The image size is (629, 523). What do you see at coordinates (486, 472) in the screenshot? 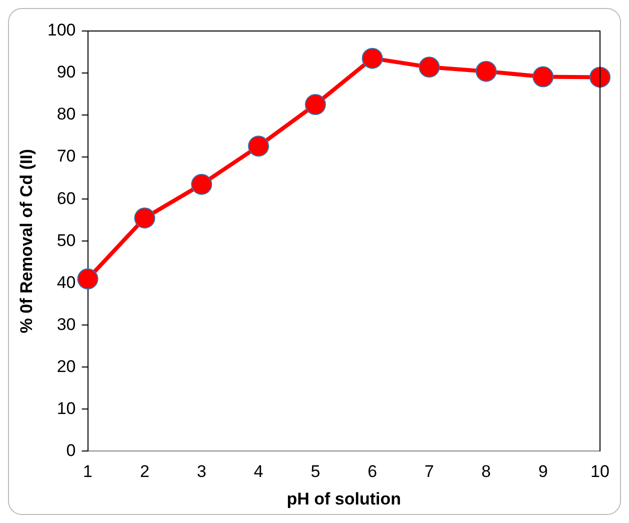
I see `x-tick-label: 8` at bounding box center [486, 472].